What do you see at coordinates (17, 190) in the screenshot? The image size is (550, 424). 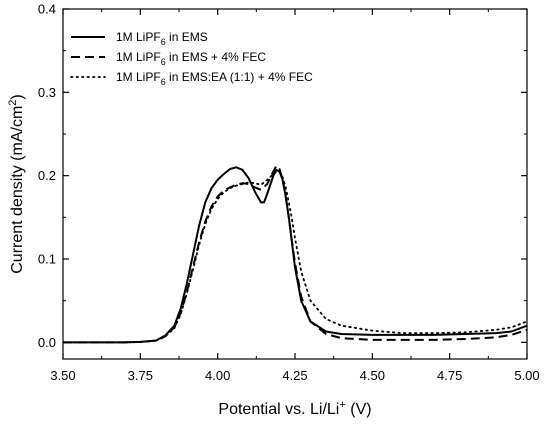 I see `y-axis-label-main: Current density (mA/cm` at bounding box center [17, 190].